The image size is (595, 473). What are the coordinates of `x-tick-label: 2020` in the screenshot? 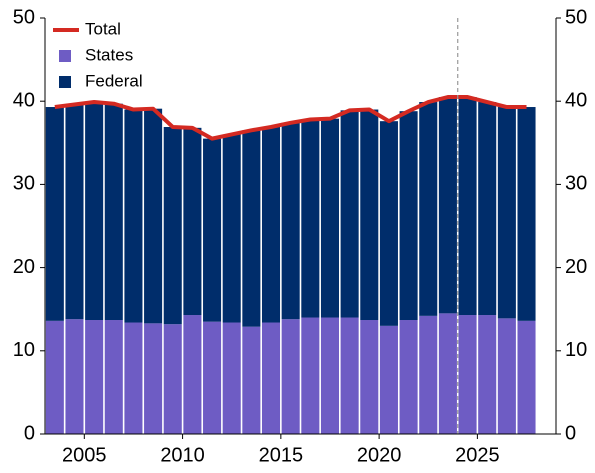 It's located at (379, 455).